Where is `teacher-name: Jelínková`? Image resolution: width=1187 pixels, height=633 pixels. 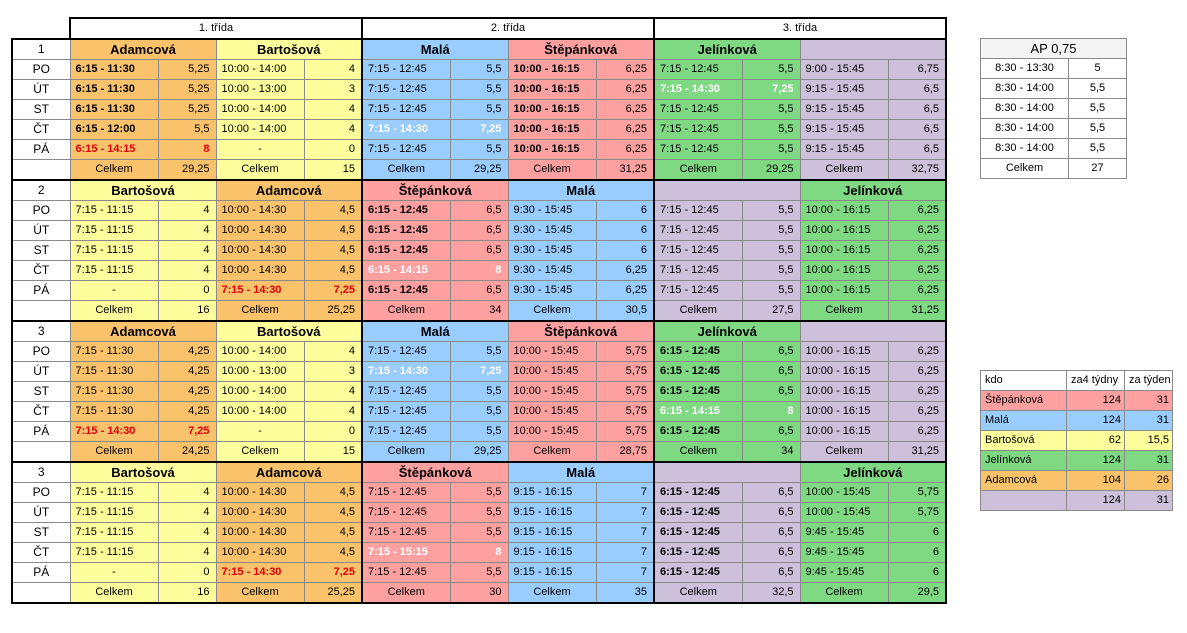 teacher-name: Jelínková is located at coordinates (727, 331).